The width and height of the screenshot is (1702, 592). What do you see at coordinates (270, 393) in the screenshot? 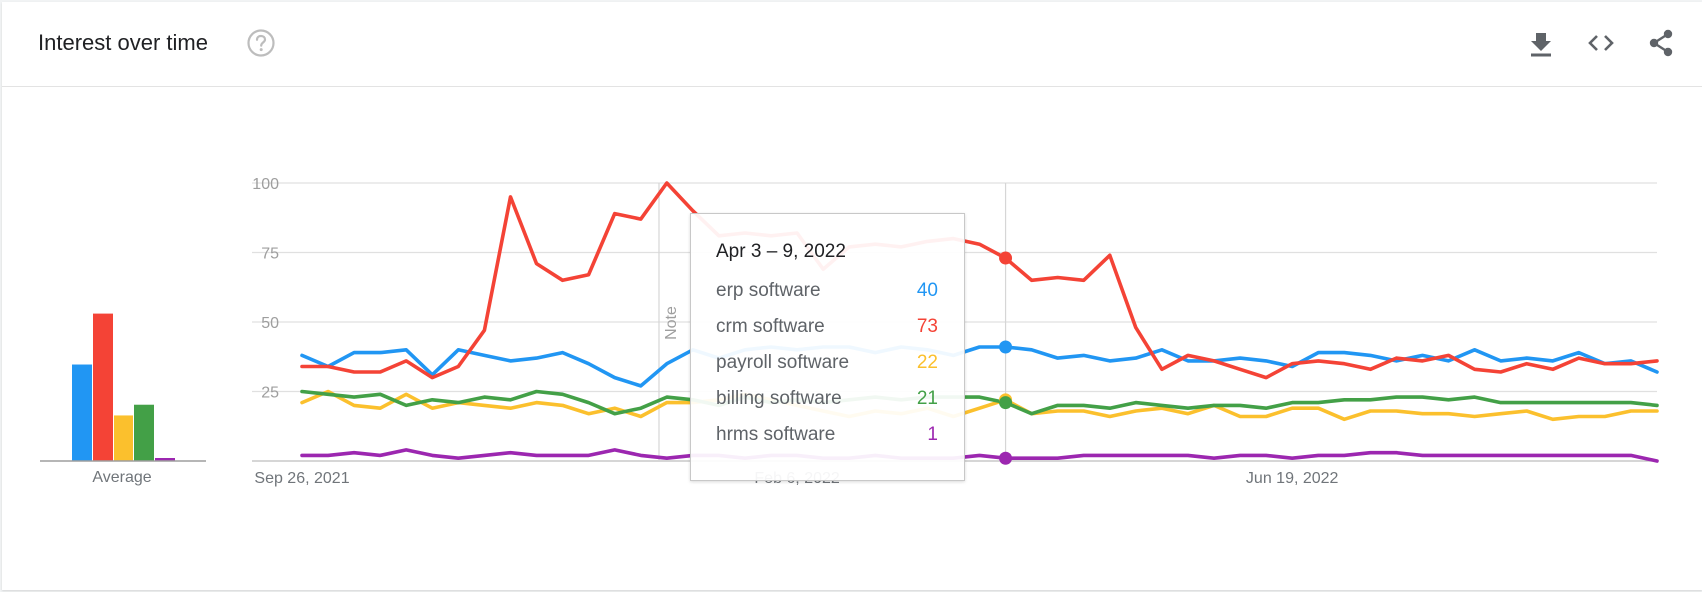
I see `y-tick-label: 25` at bounding box center [270, 393].